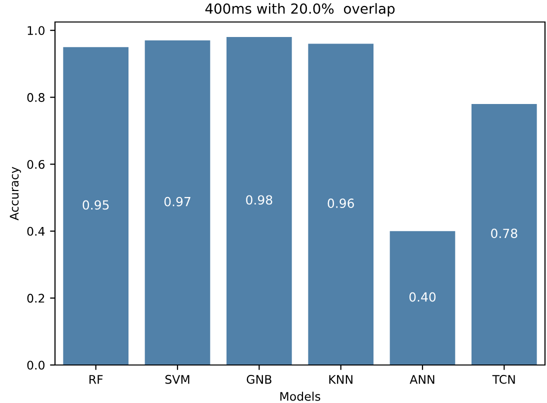 This screenshot has height=403, width=547. I want to click on data-label: 0.40, so click(422, 297).